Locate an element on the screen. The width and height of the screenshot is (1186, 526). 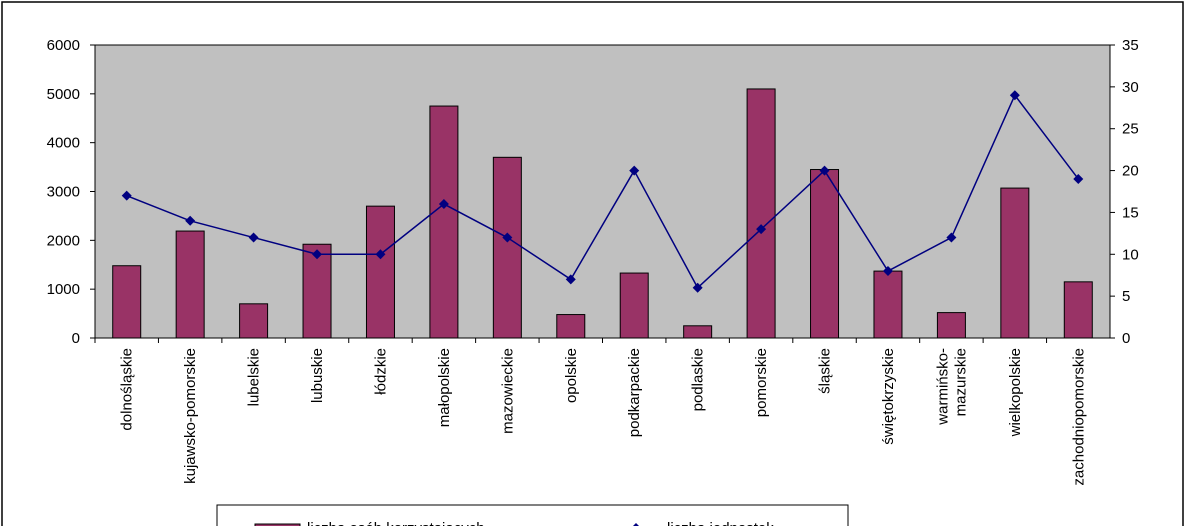
y-tick-label: 1000 is located at coordinates (63, 289).